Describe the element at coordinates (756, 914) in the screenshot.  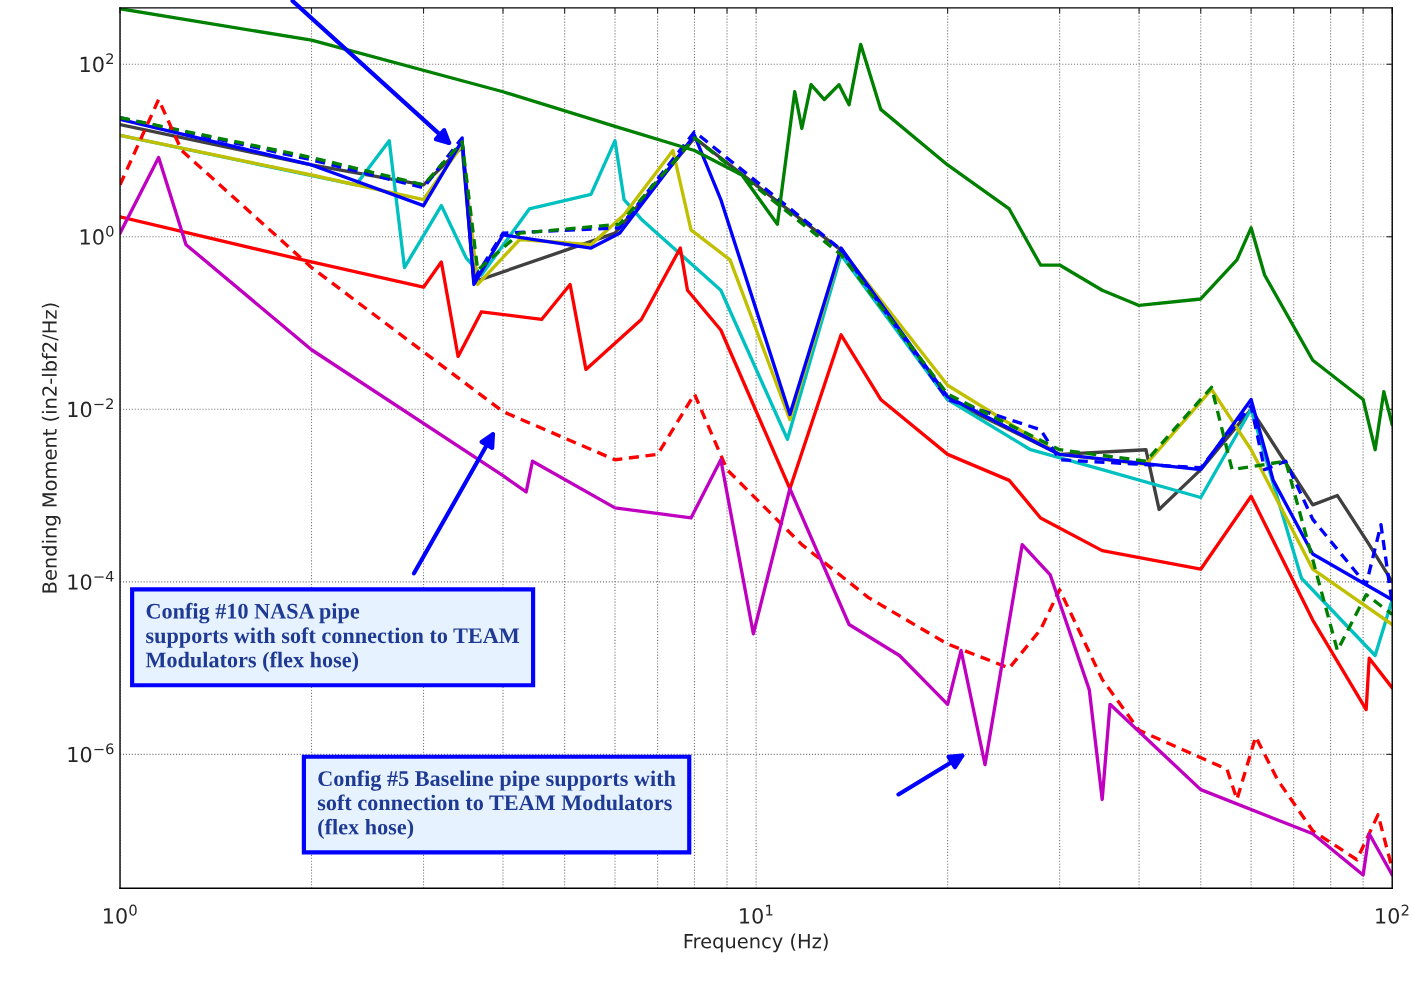
I see `x-tick-label: 10$^{1}$` at that location.